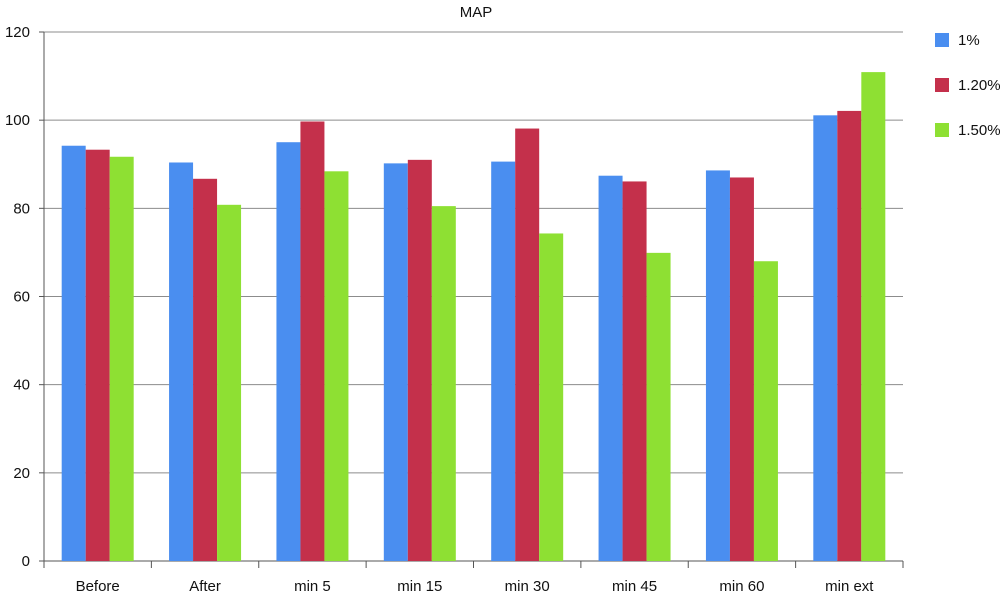  What do you see at coordinates (21, 208) in the screenshot?
I see `y-tick-label: 80` at bounding box center [21, 208].